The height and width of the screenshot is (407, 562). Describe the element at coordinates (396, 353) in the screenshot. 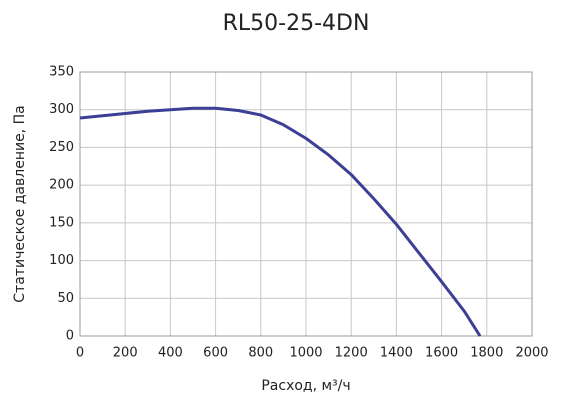

I see `x-tick-label: 1400` at that location.